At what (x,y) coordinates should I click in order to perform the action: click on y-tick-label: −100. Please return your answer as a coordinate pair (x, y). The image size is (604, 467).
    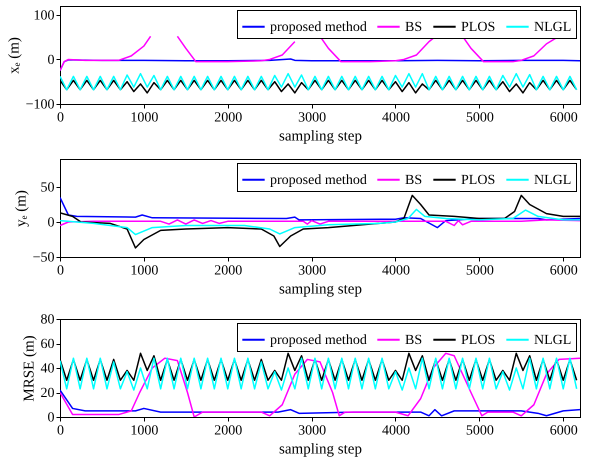
    Looking at the image, I should click on (40, 105).